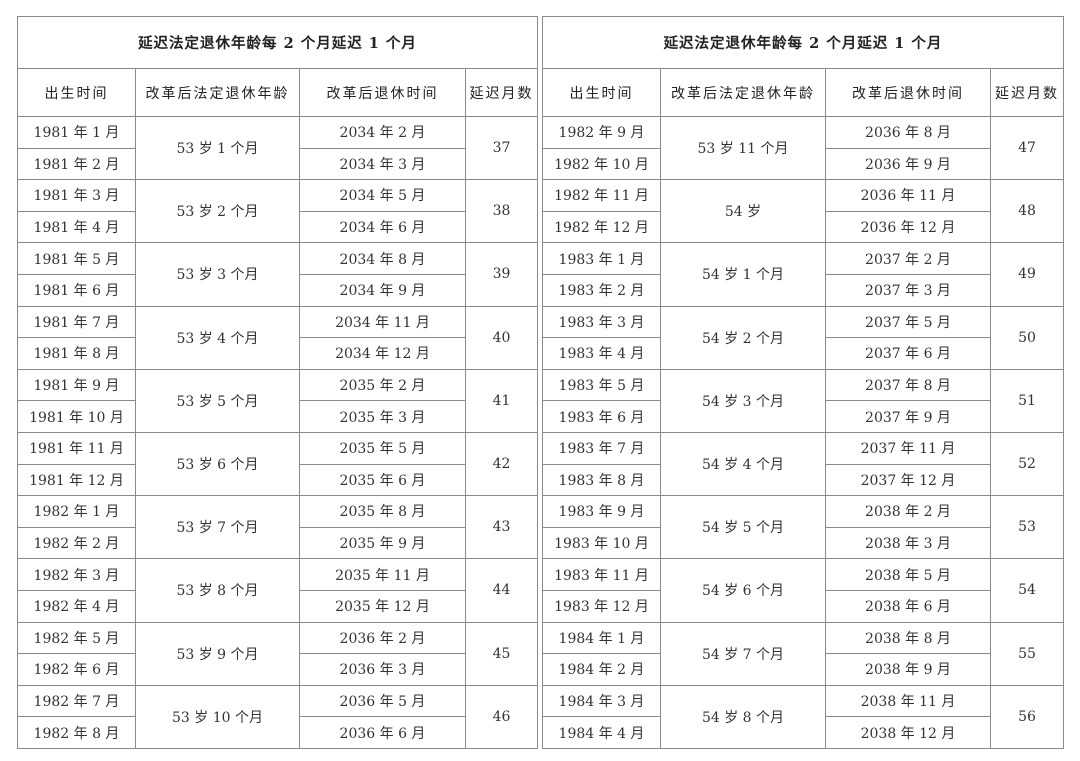 The image size is (1080, 761). What do you see at coordinates (217, 400) in the screenshot?
I see `retirement-age-cell: 53 岁 5 个月` at bounding box center [217, 400].